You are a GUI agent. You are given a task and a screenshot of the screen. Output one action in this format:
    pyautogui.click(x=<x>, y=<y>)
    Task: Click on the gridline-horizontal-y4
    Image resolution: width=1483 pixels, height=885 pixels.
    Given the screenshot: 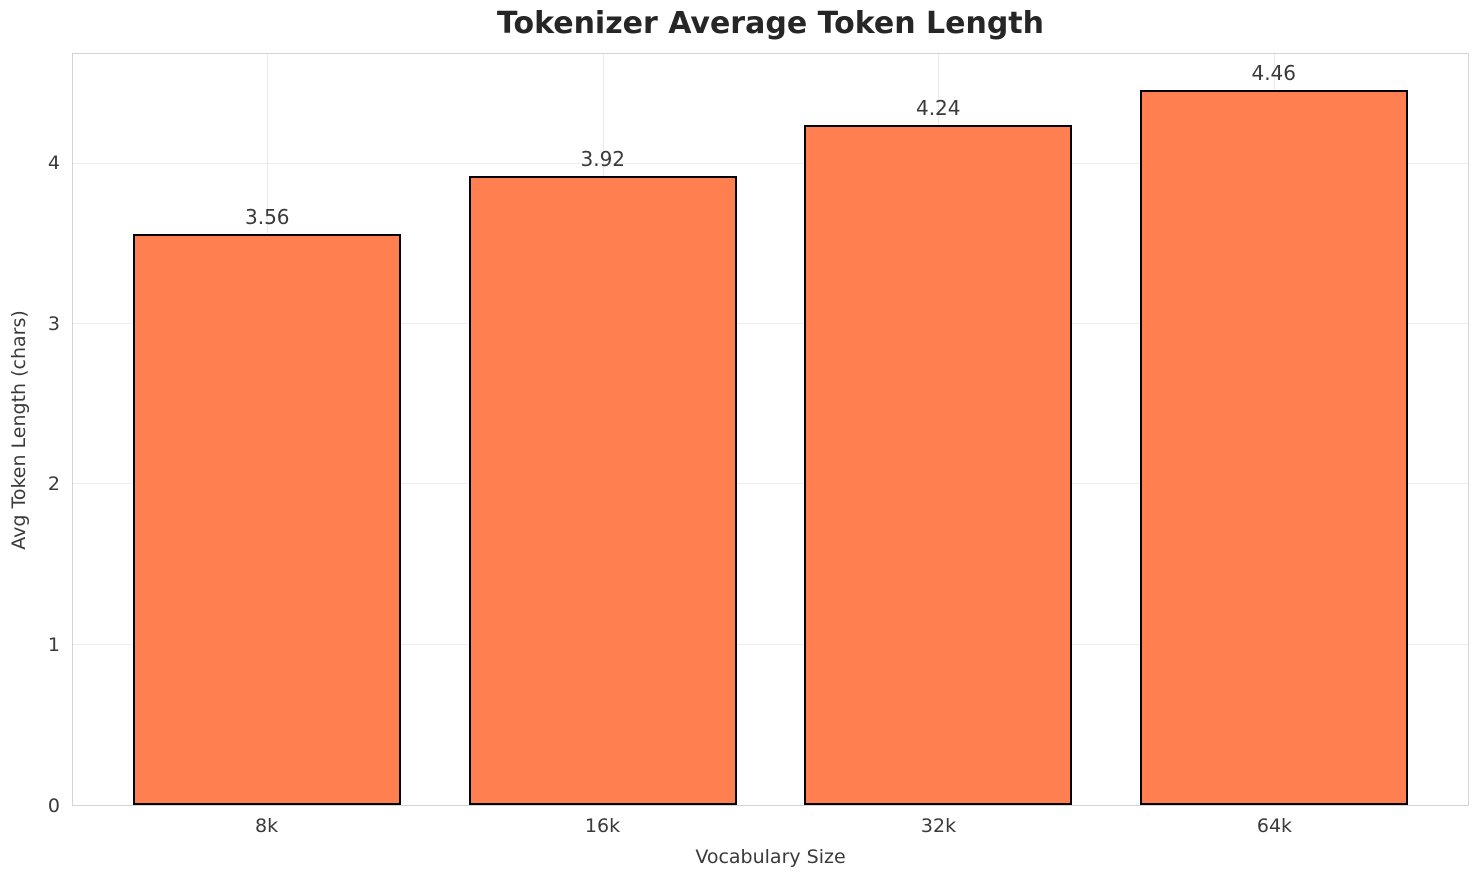 What is the action you would take?
    pyautogui.click(x=770, y=163)
    